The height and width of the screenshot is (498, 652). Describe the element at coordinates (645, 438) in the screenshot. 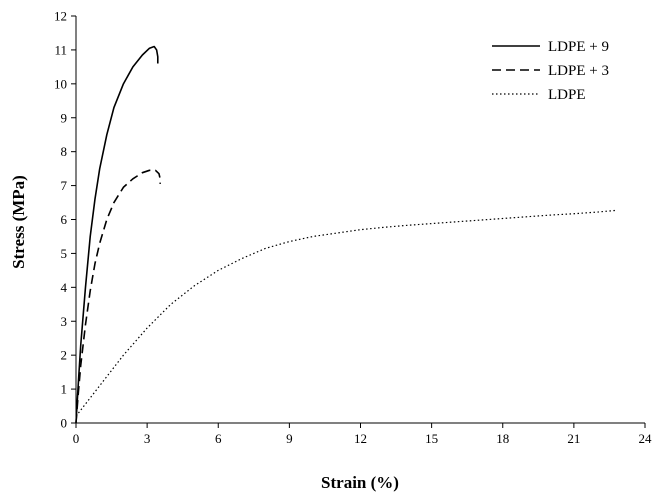

I see `x-tick-label: 24` at that location.